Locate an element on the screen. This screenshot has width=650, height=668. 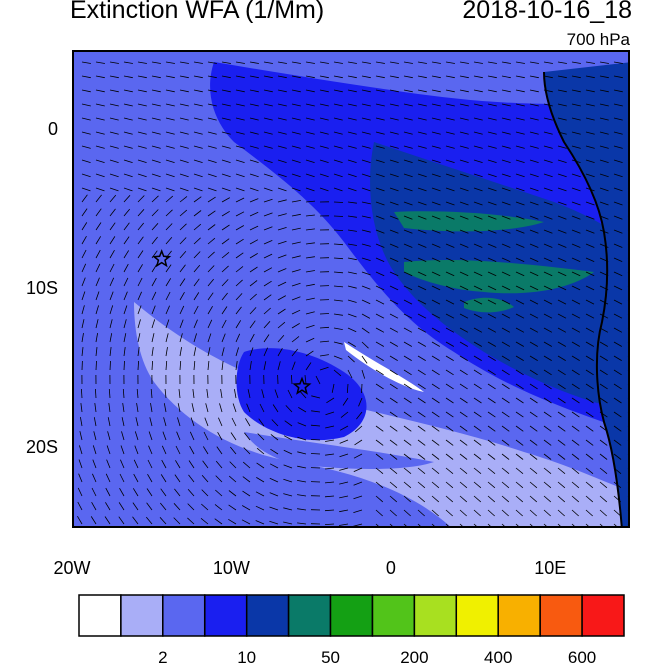
y-tick-label: 10S is located at coordinates (42, 288).